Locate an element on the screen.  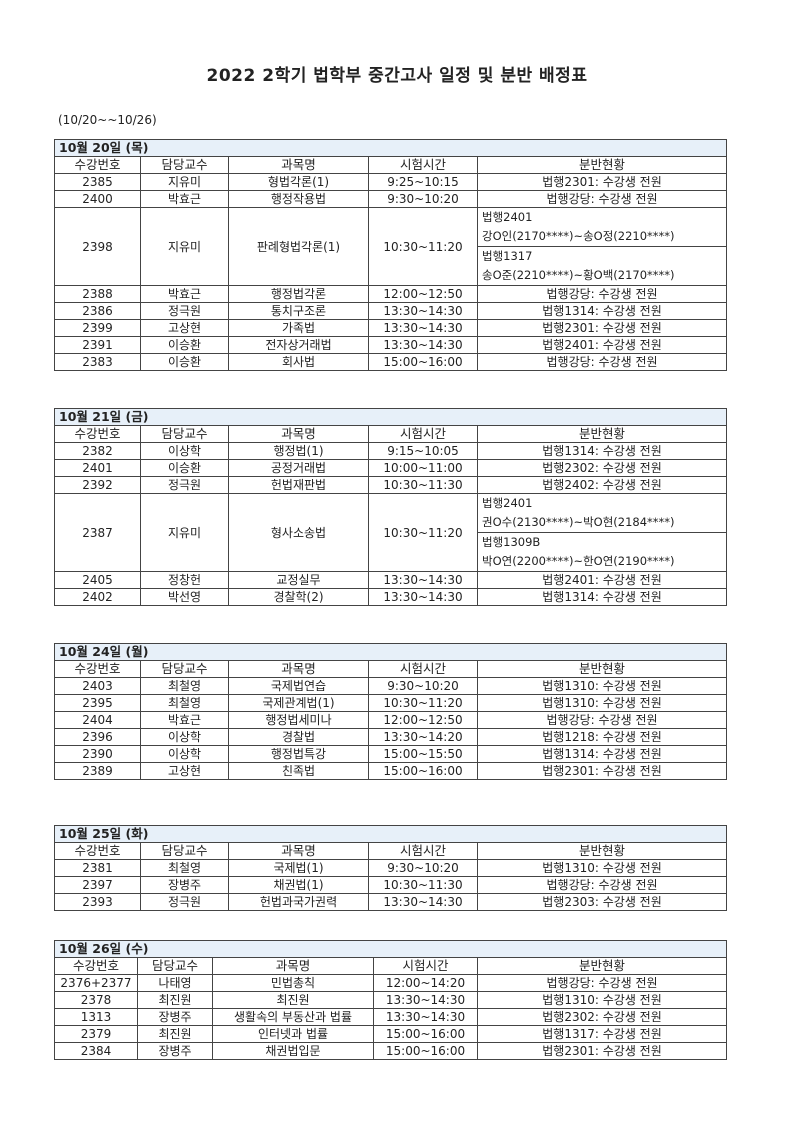
split-room: 법행1309B is located at coordinates (511, 542).